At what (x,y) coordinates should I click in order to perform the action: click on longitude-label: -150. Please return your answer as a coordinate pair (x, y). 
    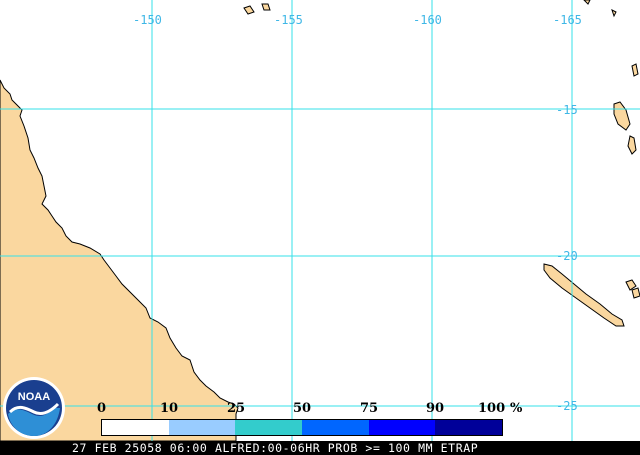
    Looking at the image, I should click on (147, 20).